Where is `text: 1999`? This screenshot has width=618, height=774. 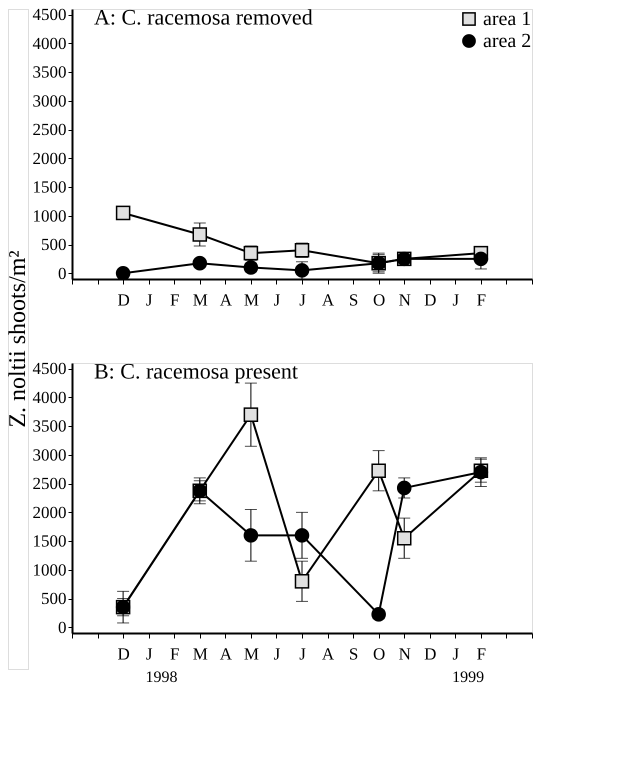 text: 1999 is located at coordinates (468, 677).